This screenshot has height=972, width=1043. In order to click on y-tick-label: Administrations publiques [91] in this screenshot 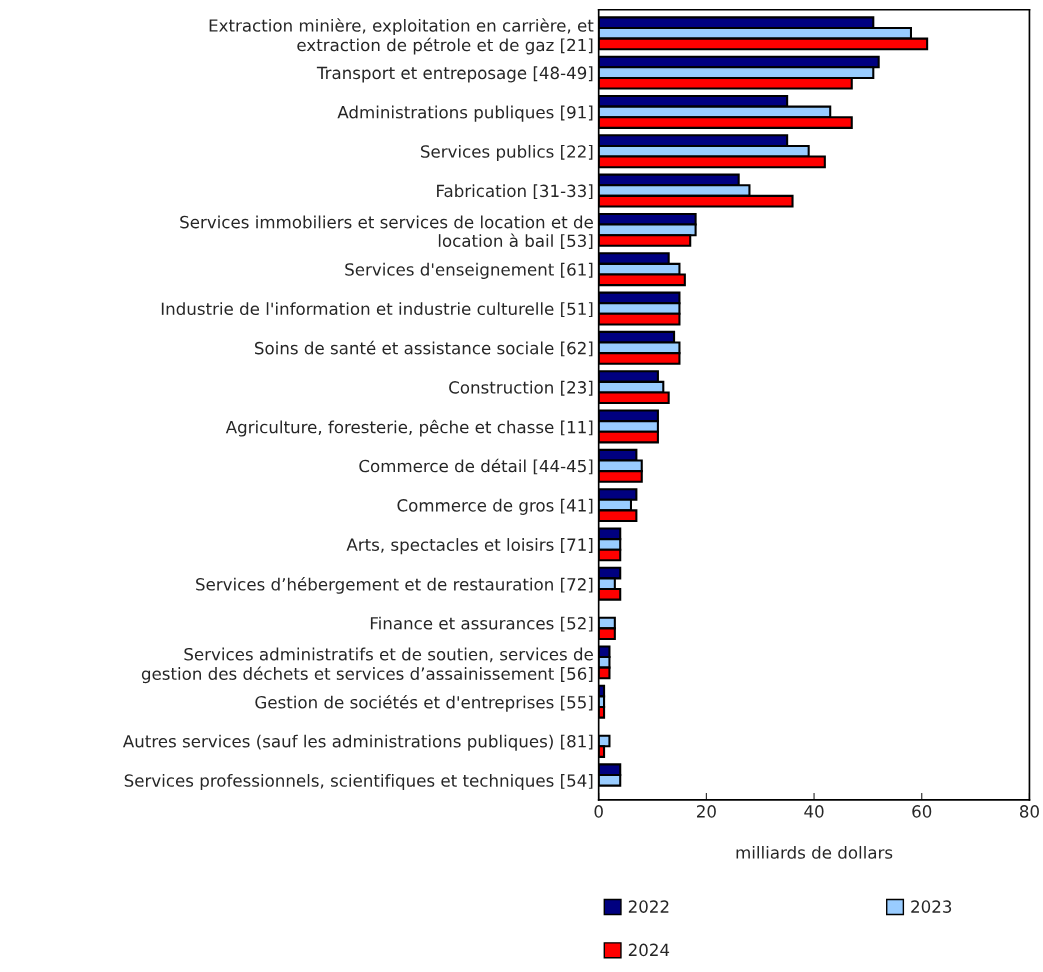, I will do `click(465, 113)`.